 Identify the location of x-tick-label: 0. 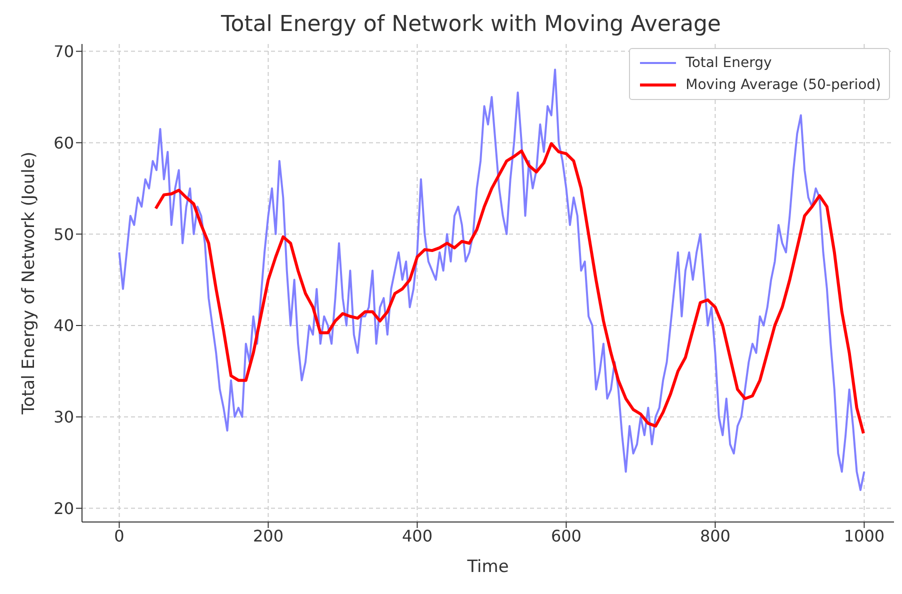
(119, 536).